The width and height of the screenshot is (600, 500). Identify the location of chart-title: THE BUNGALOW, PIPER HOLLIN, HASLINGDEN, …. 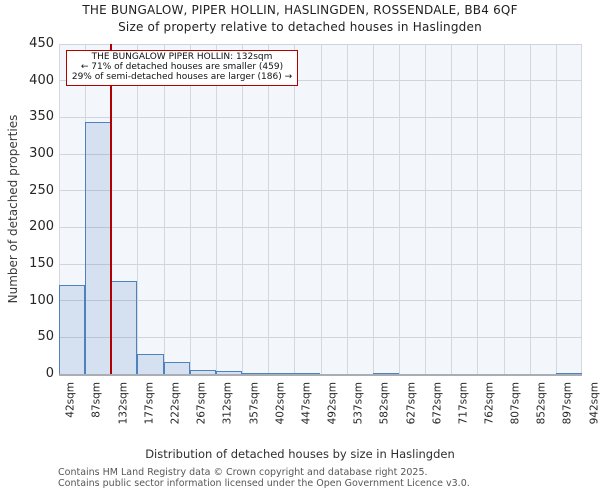
(300, 10).